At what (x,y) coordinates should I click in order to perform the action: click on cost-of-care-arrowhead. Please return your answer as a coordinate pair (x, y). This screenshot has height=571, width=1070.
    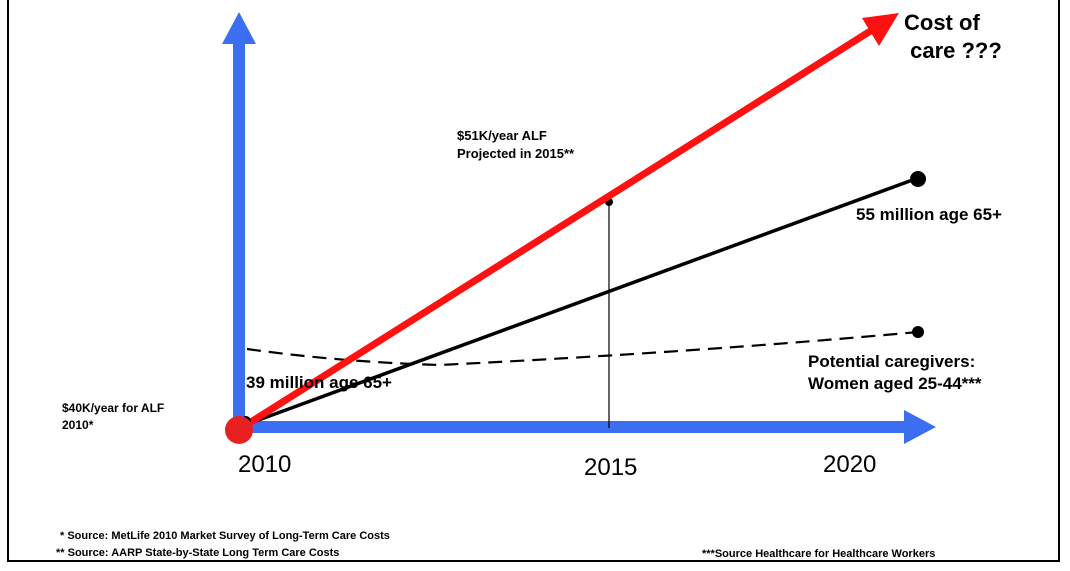
    Looking at the image, I should click on (880, 29).